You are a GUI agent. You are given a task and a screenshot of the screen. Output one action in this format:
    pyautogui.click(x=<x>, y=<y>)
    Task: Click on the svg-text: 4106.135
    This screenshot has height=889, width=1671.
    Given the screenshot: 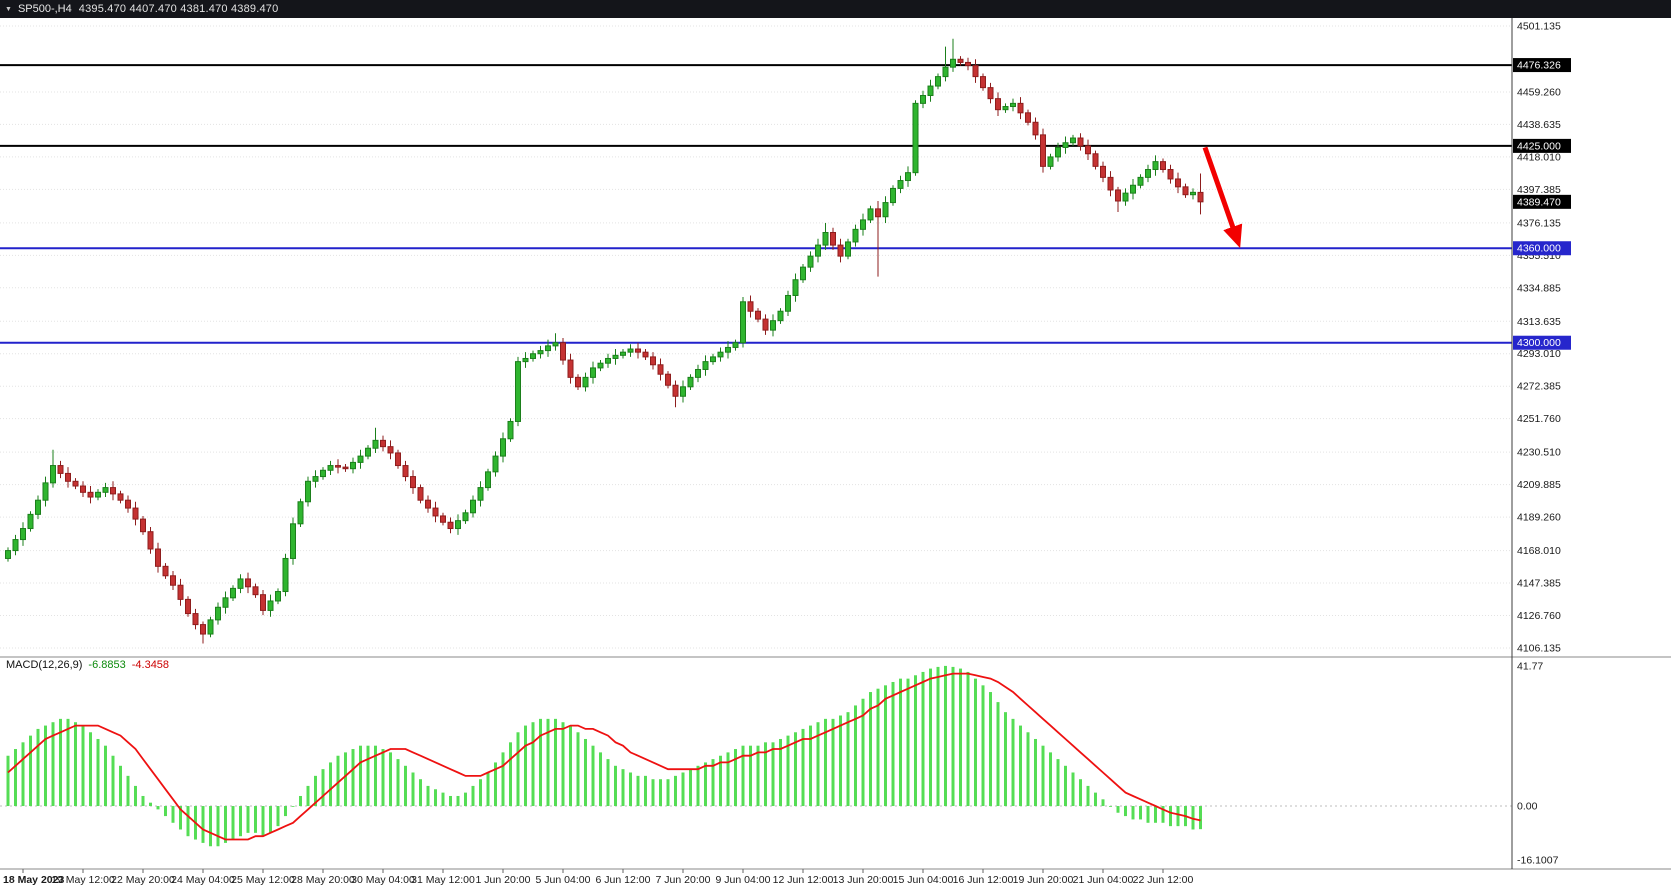 What is the action you would take?
    pyautogui.click(x=1539, y=649)
    